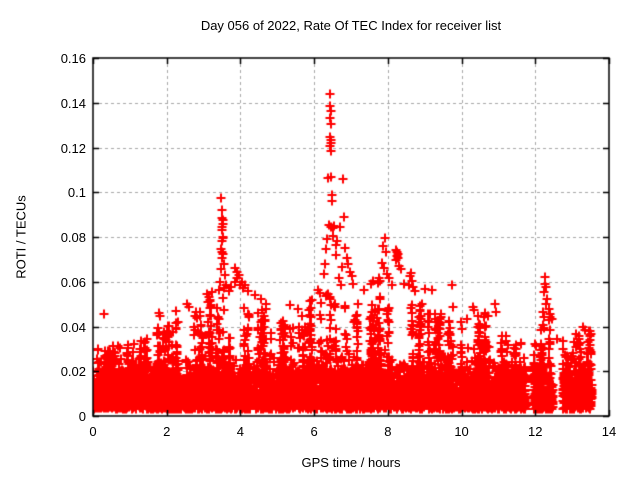 Image resolution: width=640 pixels, height=480 pixels. I want to click on y-tick-label: 0.1, so click(76, 193).